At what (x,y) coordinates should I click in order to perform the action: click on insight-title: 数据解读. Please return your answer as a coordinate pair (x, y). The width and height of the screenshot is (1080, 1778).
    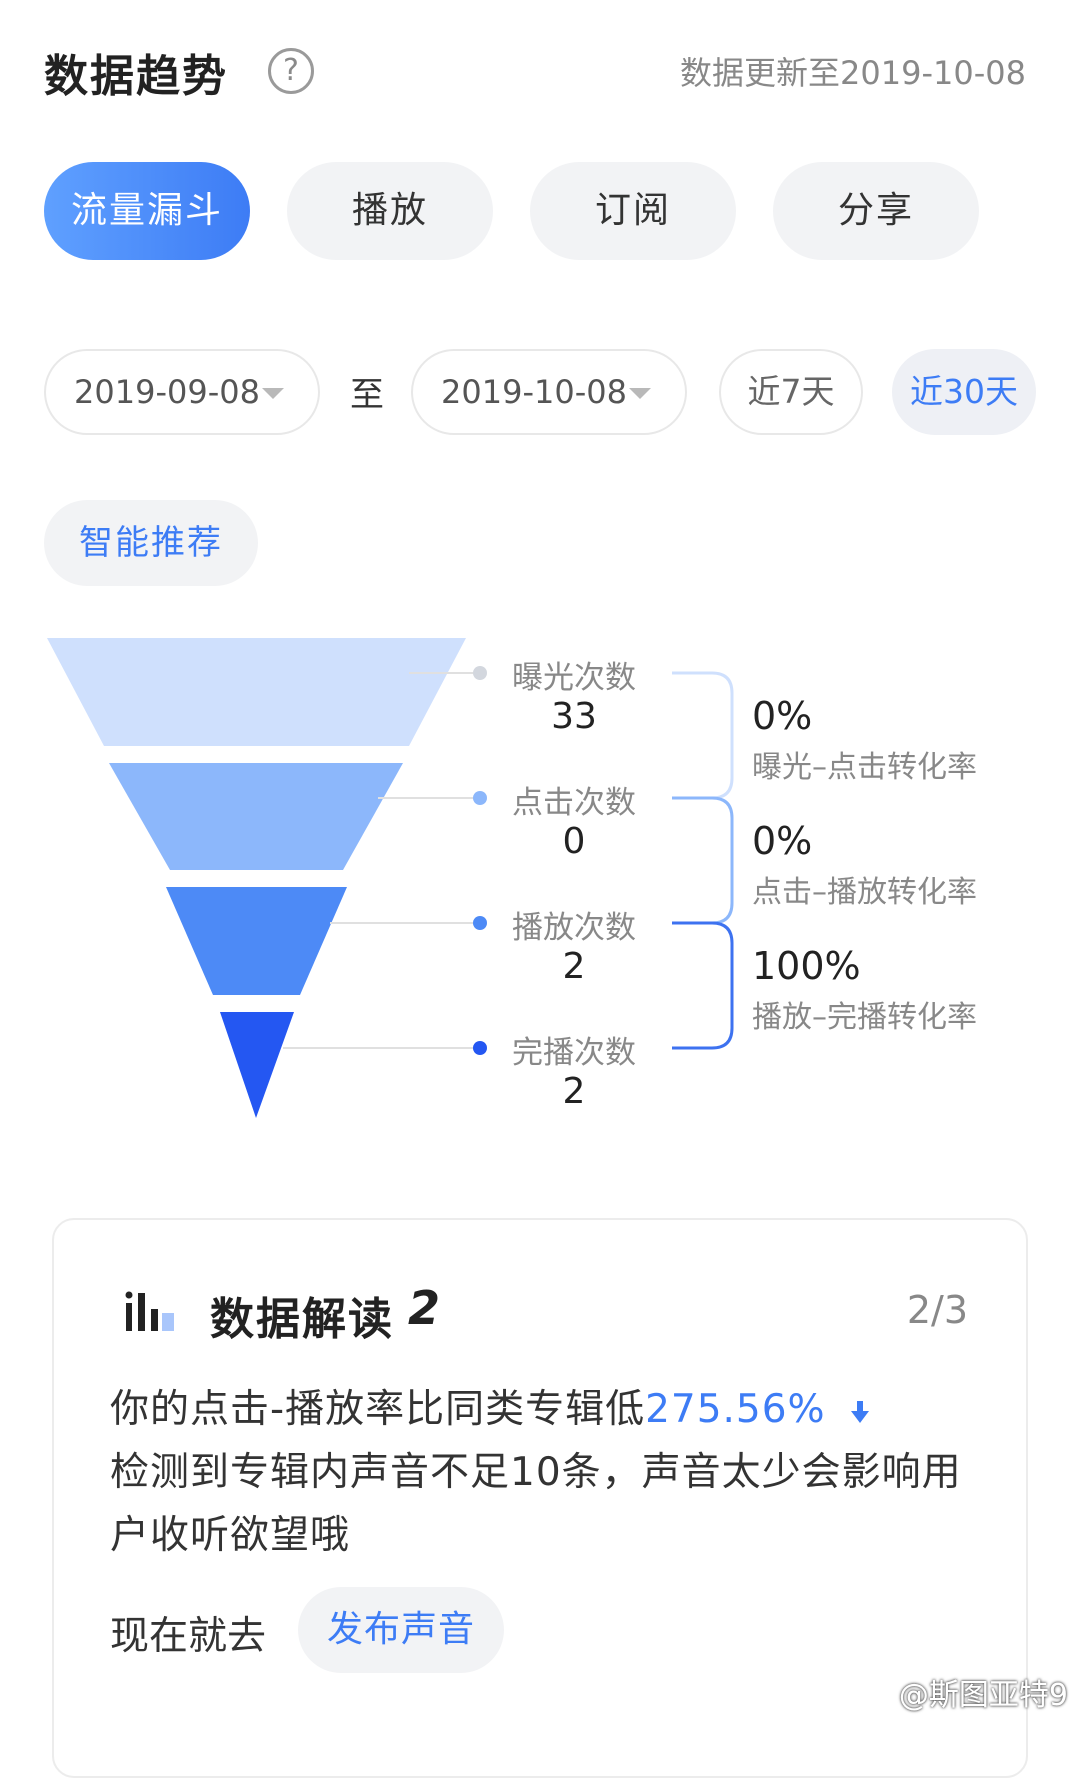
    Looking at the image, I should click on (302, 1319).